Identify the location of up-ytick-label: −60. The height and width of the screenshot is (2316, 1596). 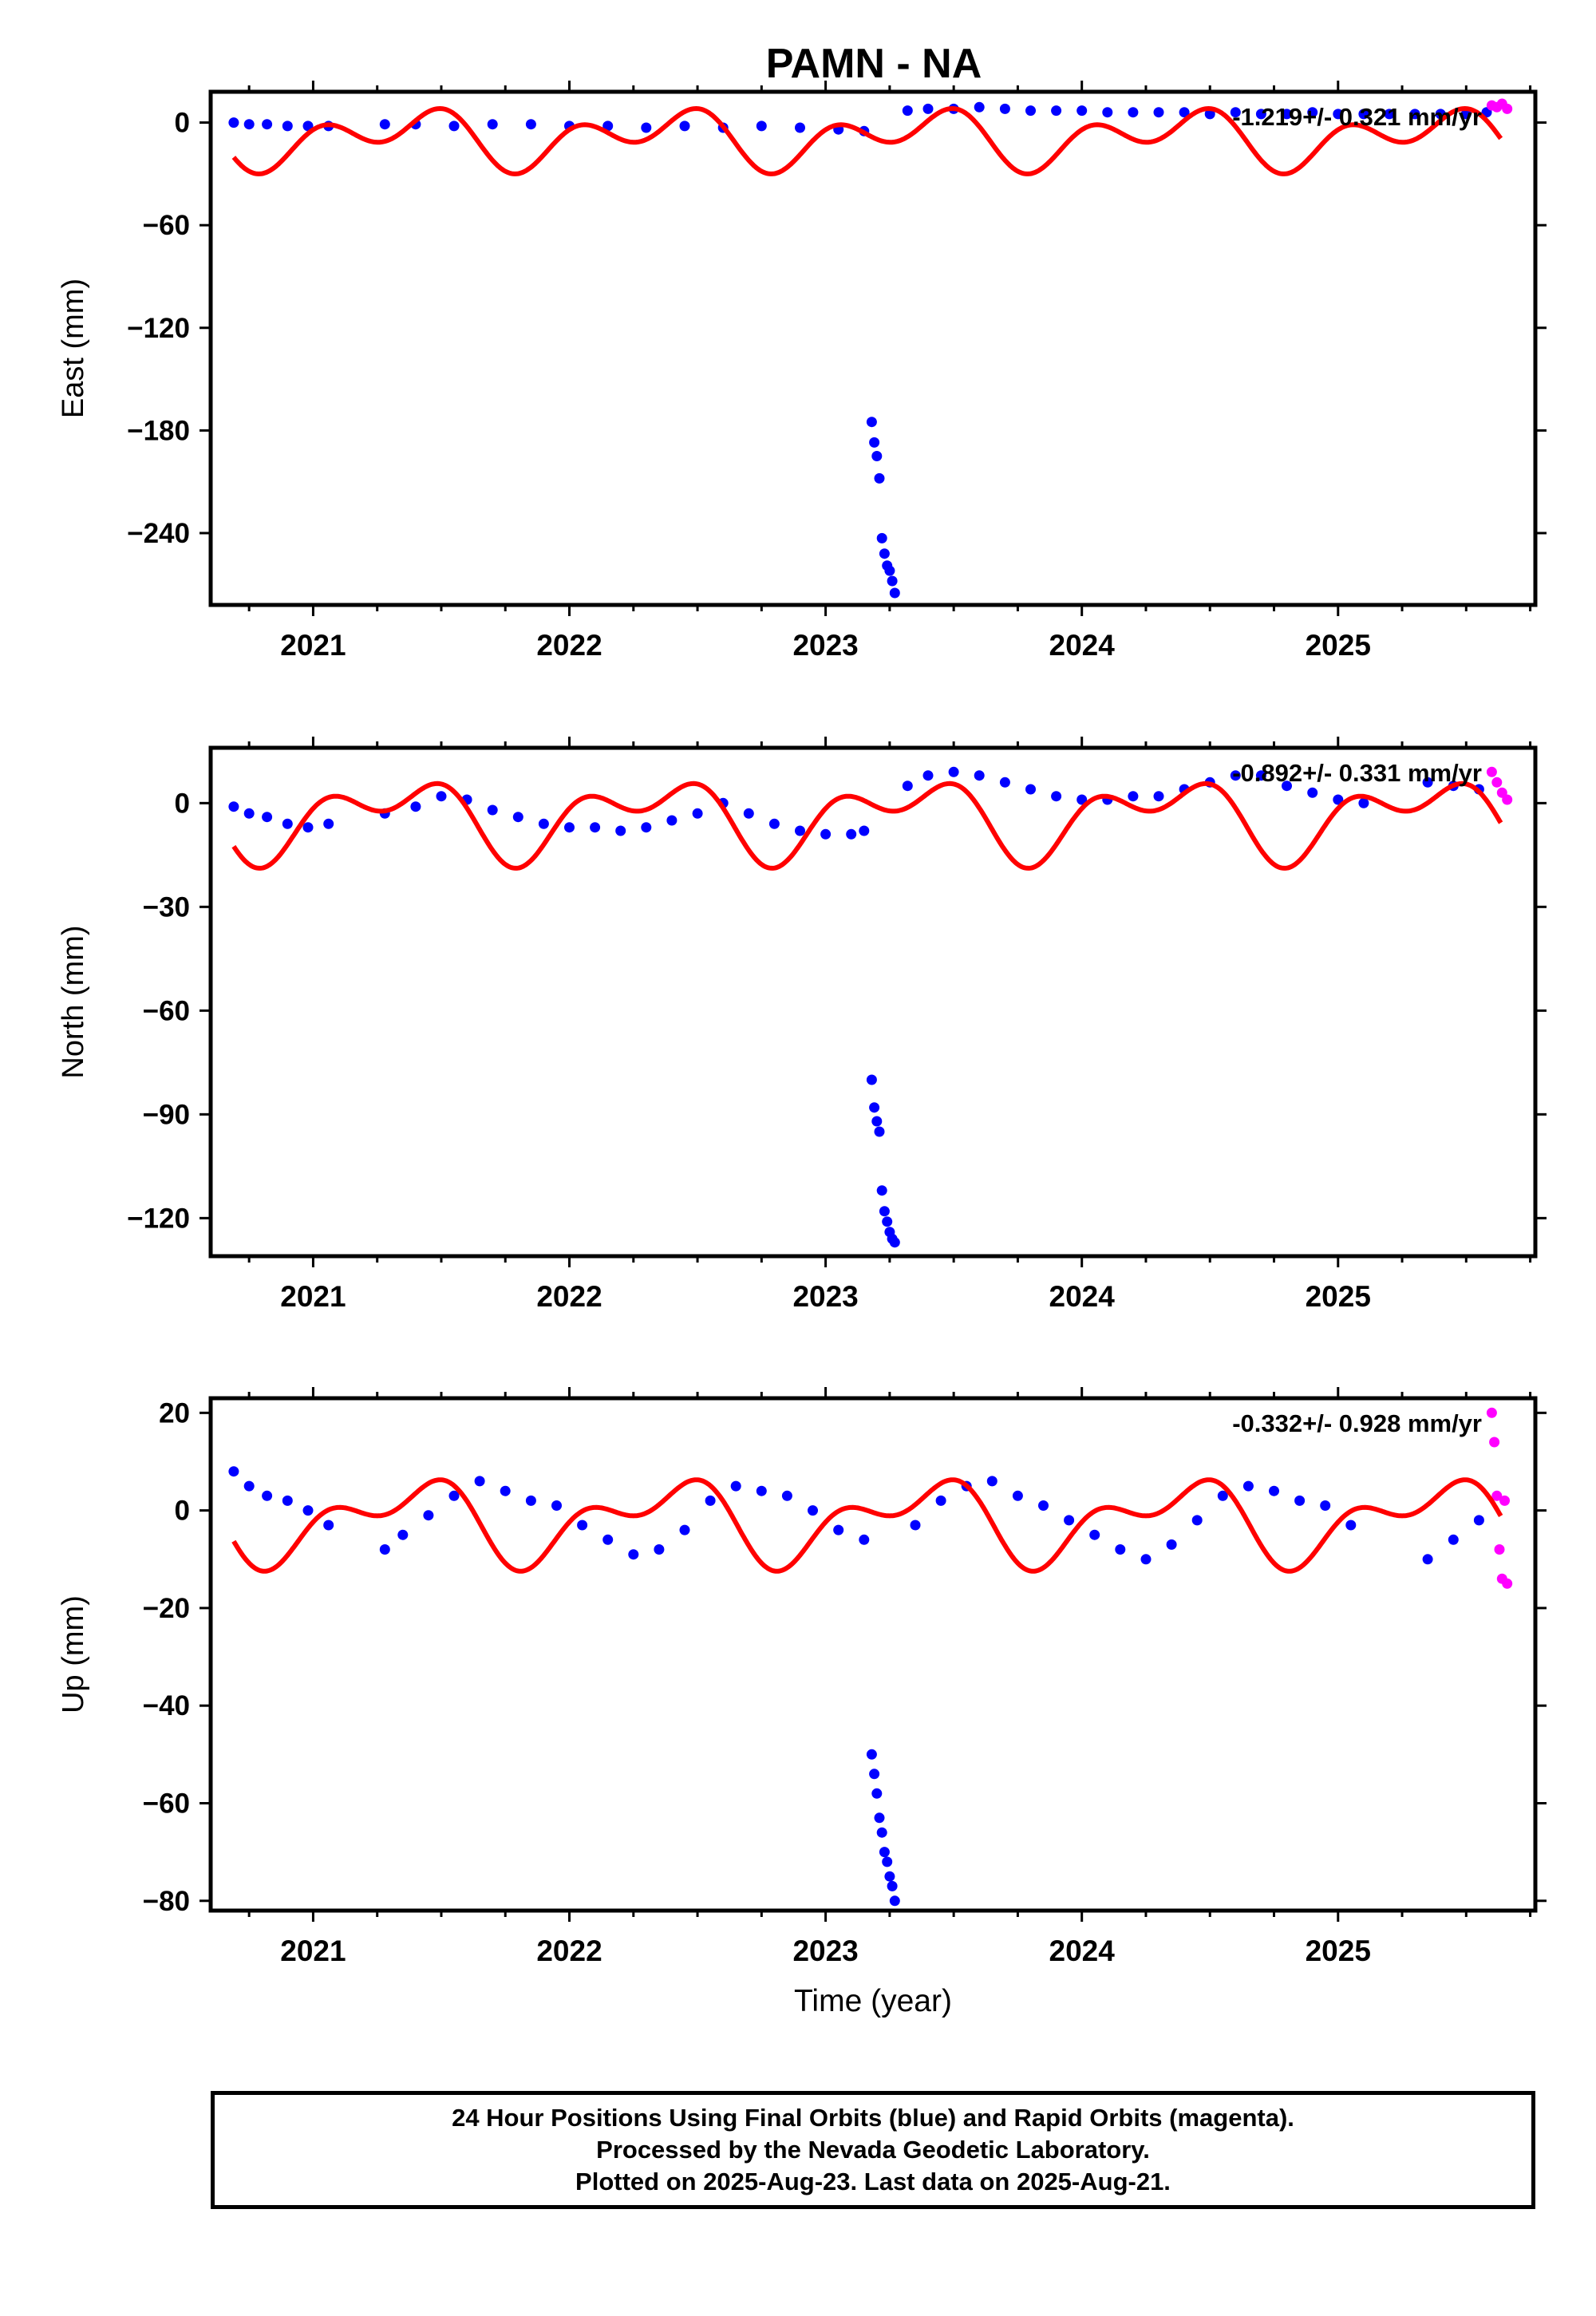
(166, 1803).